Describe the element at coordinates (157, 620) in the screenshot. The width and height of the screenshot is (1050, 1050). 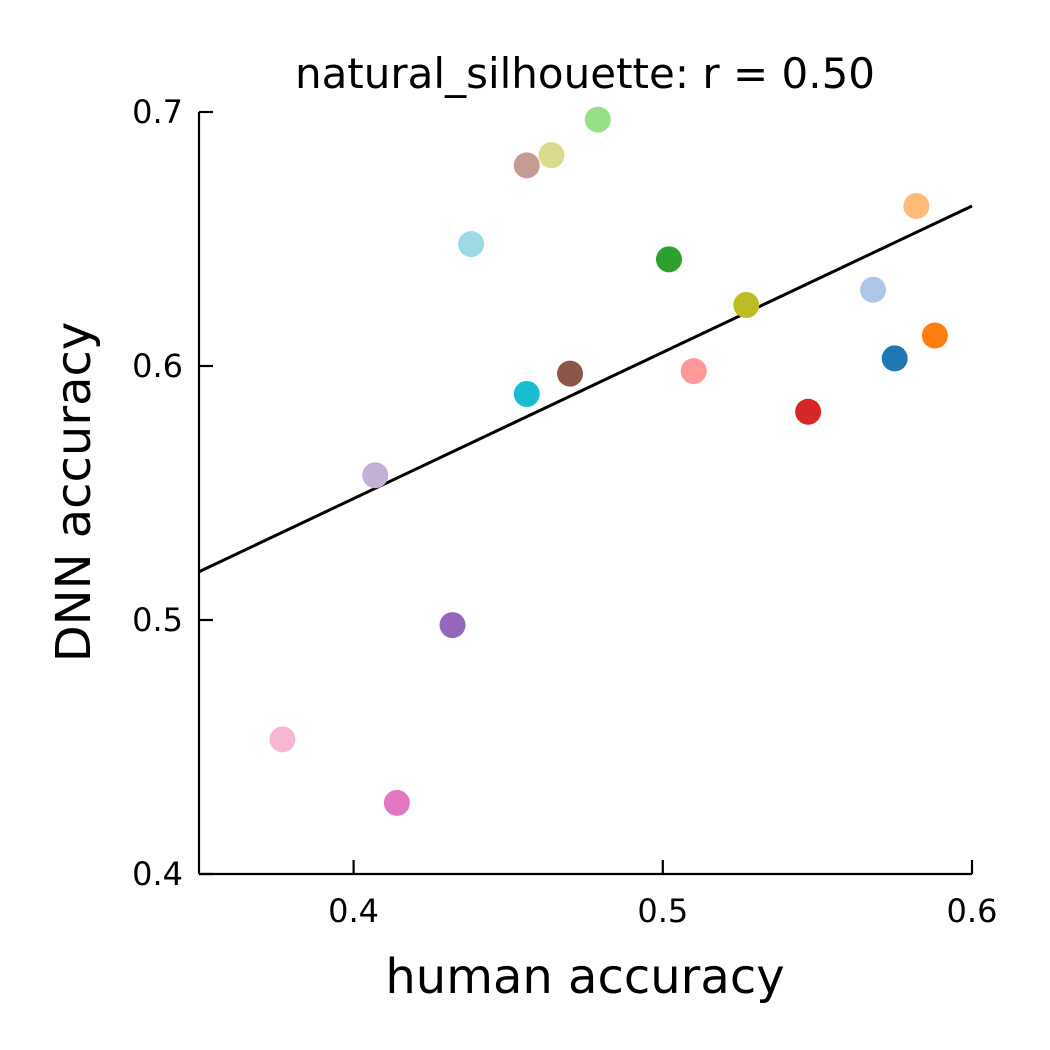
I see `y-tick-label: 0.5` at that location.